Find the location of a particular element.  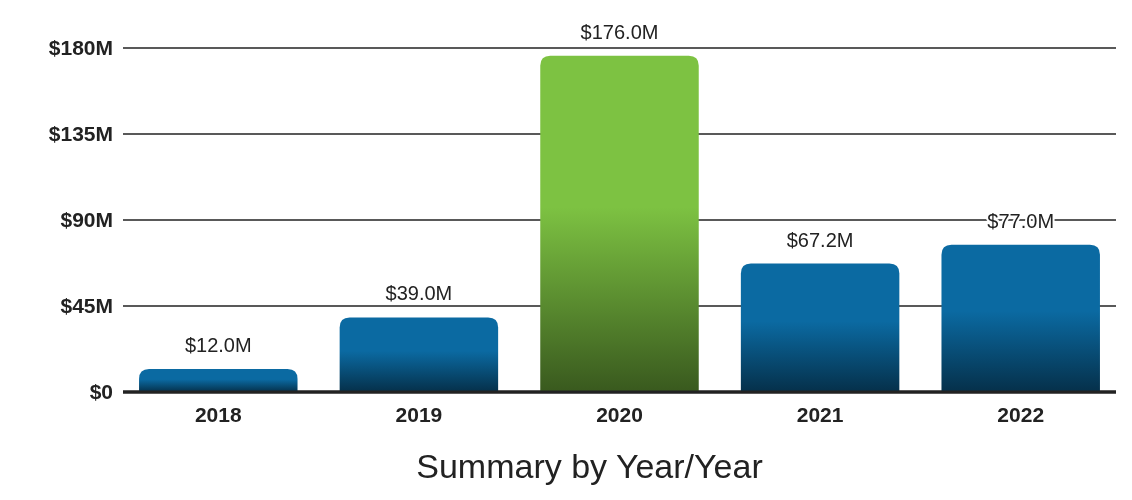

x-tick-label: 2022 is located at coordinates (1021, 414).